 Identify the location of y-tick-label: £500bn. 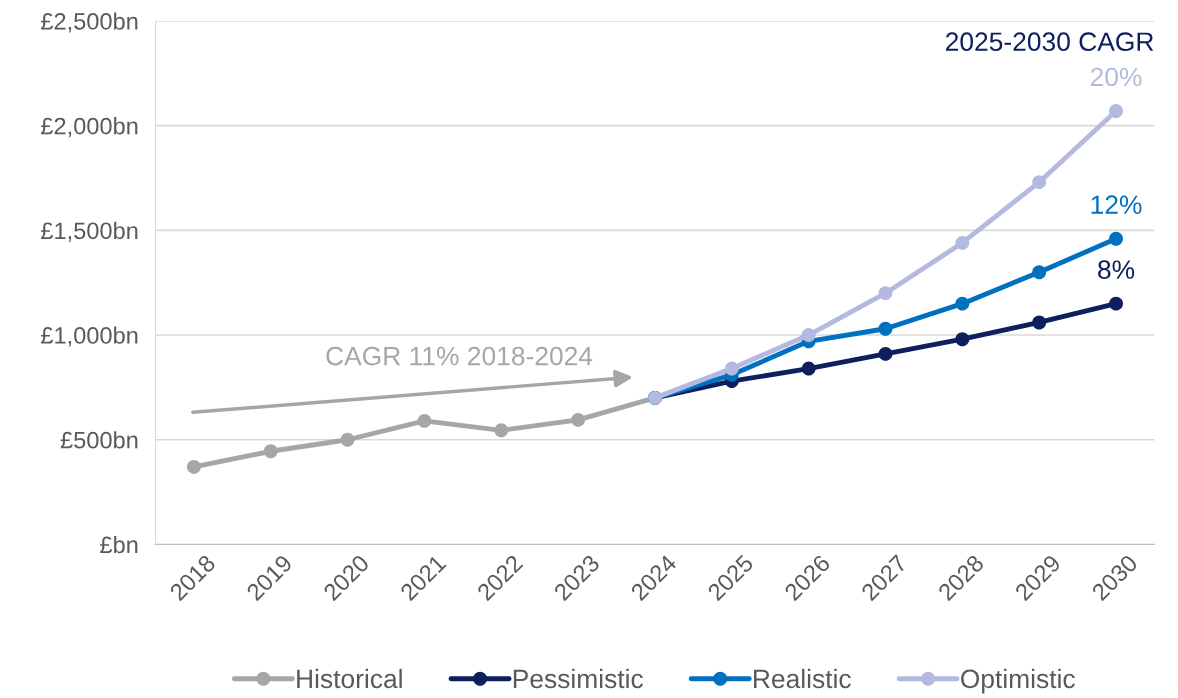
(99, 440).